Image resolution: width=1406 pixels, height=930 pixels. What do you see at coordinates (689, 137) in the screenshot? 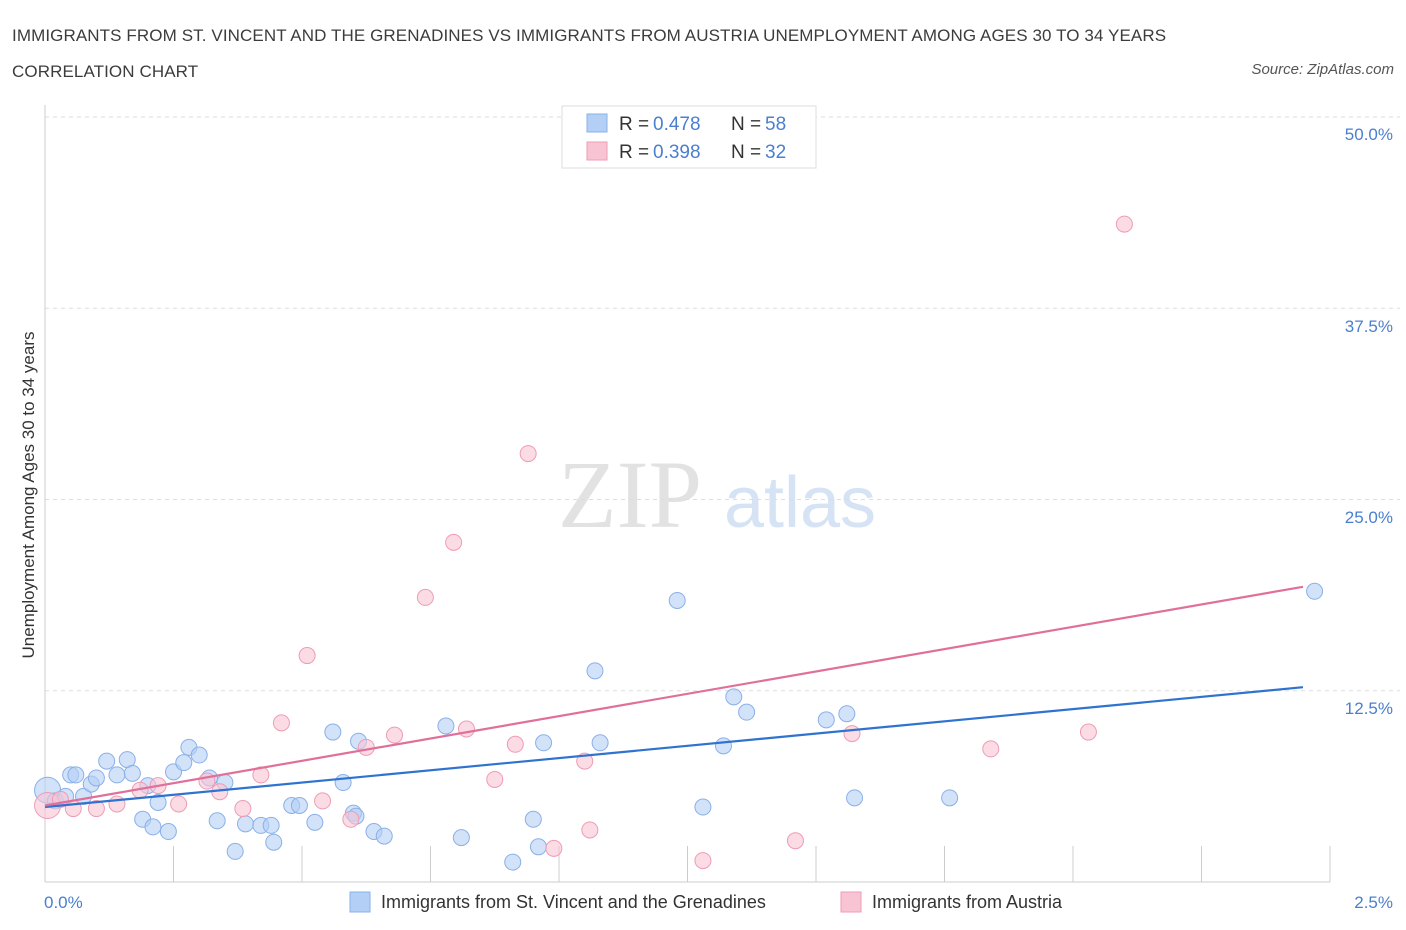
I see `top-legend: R = 0.478 N = 58 R = 0.398 N = 32` at bounding box center [689, 137].